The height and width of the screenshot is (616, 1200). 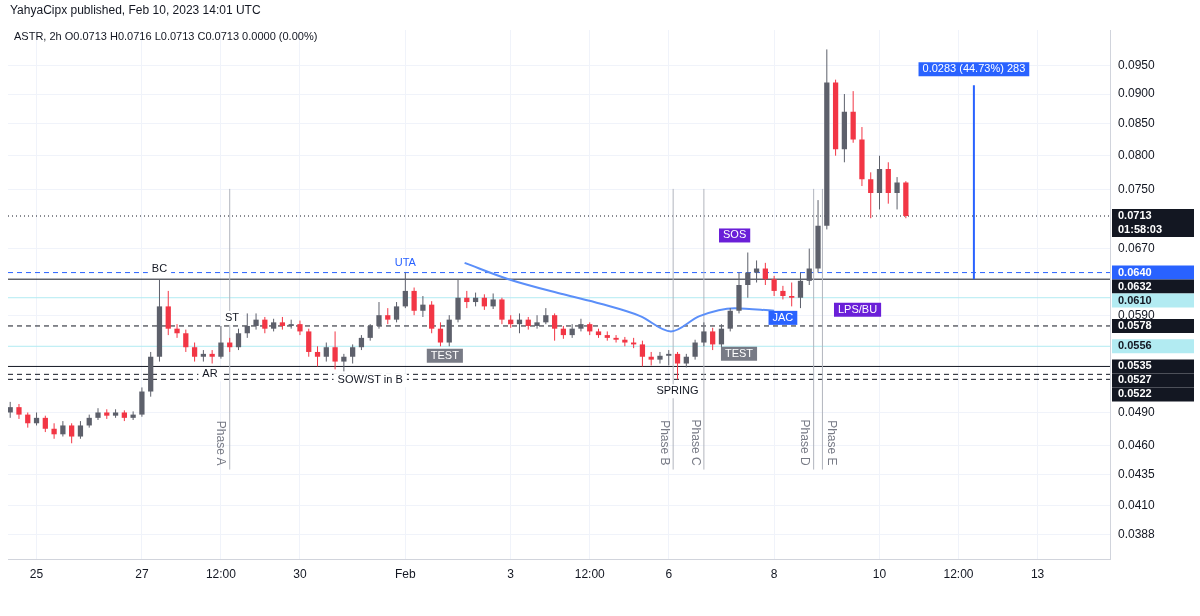 What do you see at coordinates (1135, 365) in the screenshot?
I see `ref-line-label: 0.0535` at bounding box center [1135, 365].